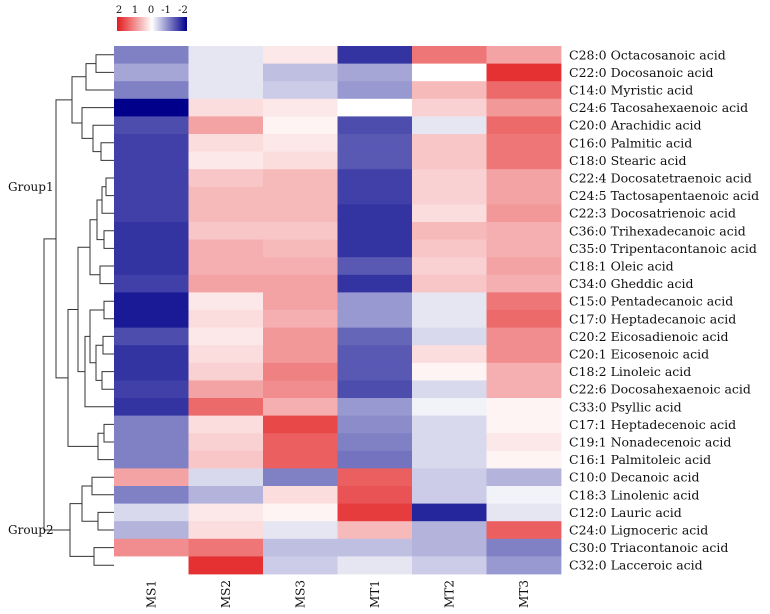 This screenshot has width=770, height=614. What do you see at coordinates (625, 512) in the screenshot?
I see `row-label: C12:0 Lauric acid` at bounding box center [625, 512].